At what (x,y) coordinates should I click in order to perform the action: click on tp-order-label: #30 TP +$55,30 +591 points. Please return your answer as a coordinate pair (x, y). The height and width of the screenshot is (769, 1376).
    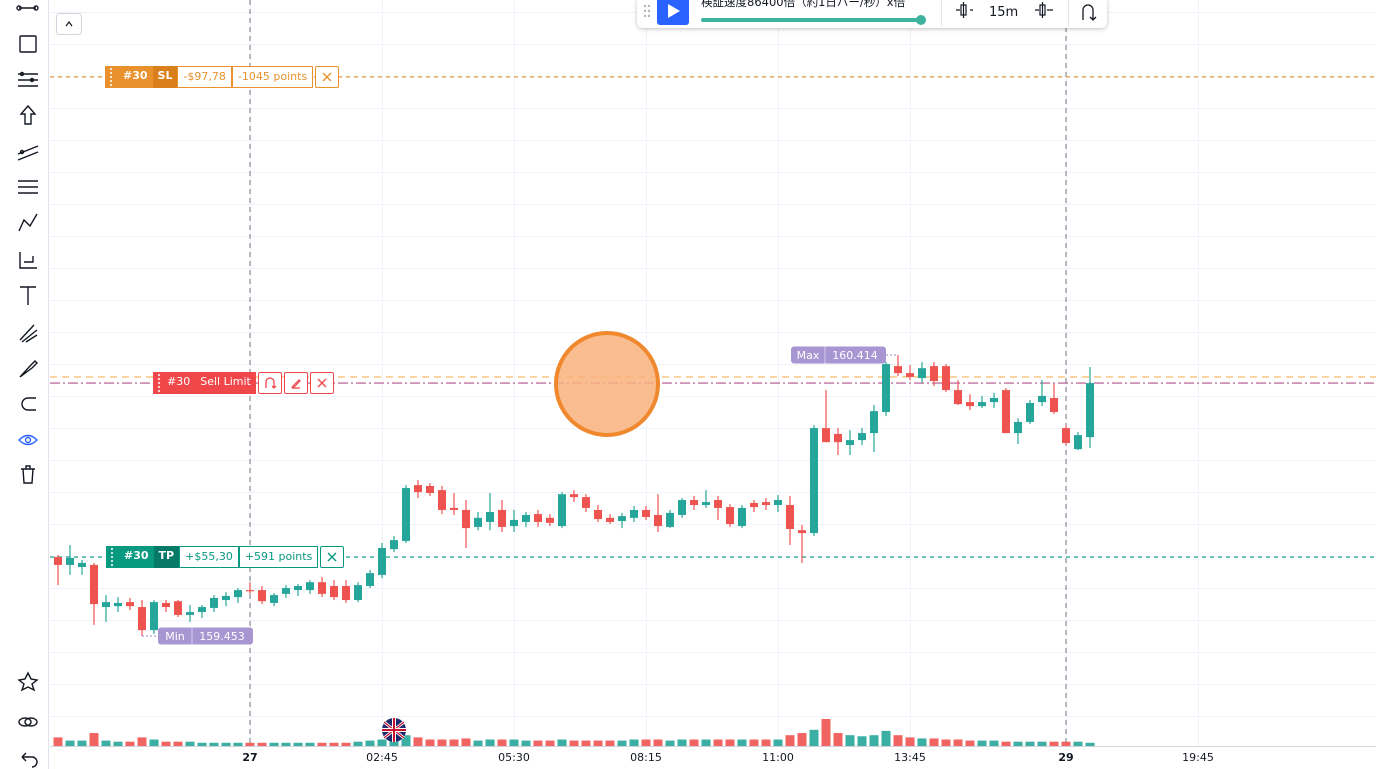
    Looking at the image, I should click on (225, 557).